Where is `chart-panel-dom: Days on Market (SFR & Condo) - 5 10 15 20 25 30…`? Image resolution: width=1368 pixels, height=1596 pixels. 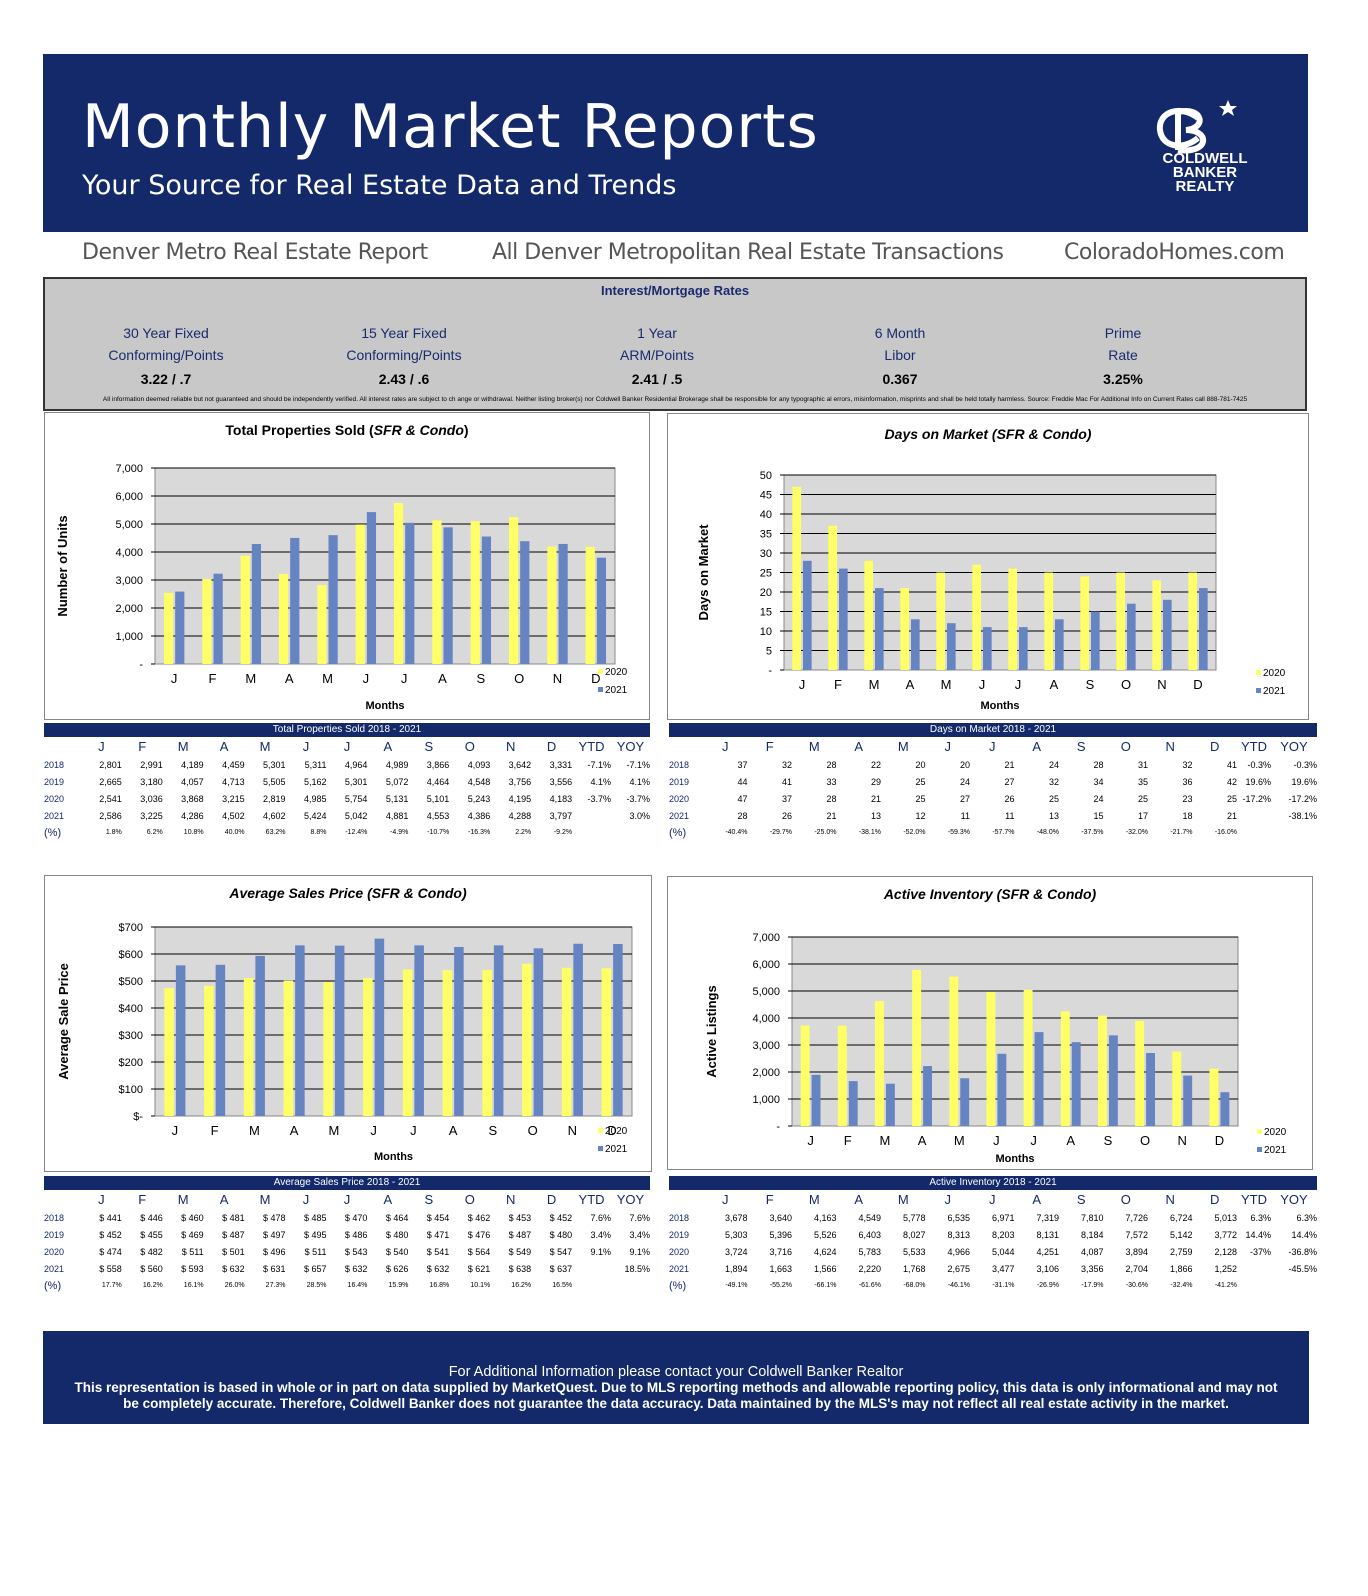 chart-panel-dom: Days on Market (SFR & Condo) - 5 10 15 20 25 30… is located at coordinates (988, 566).